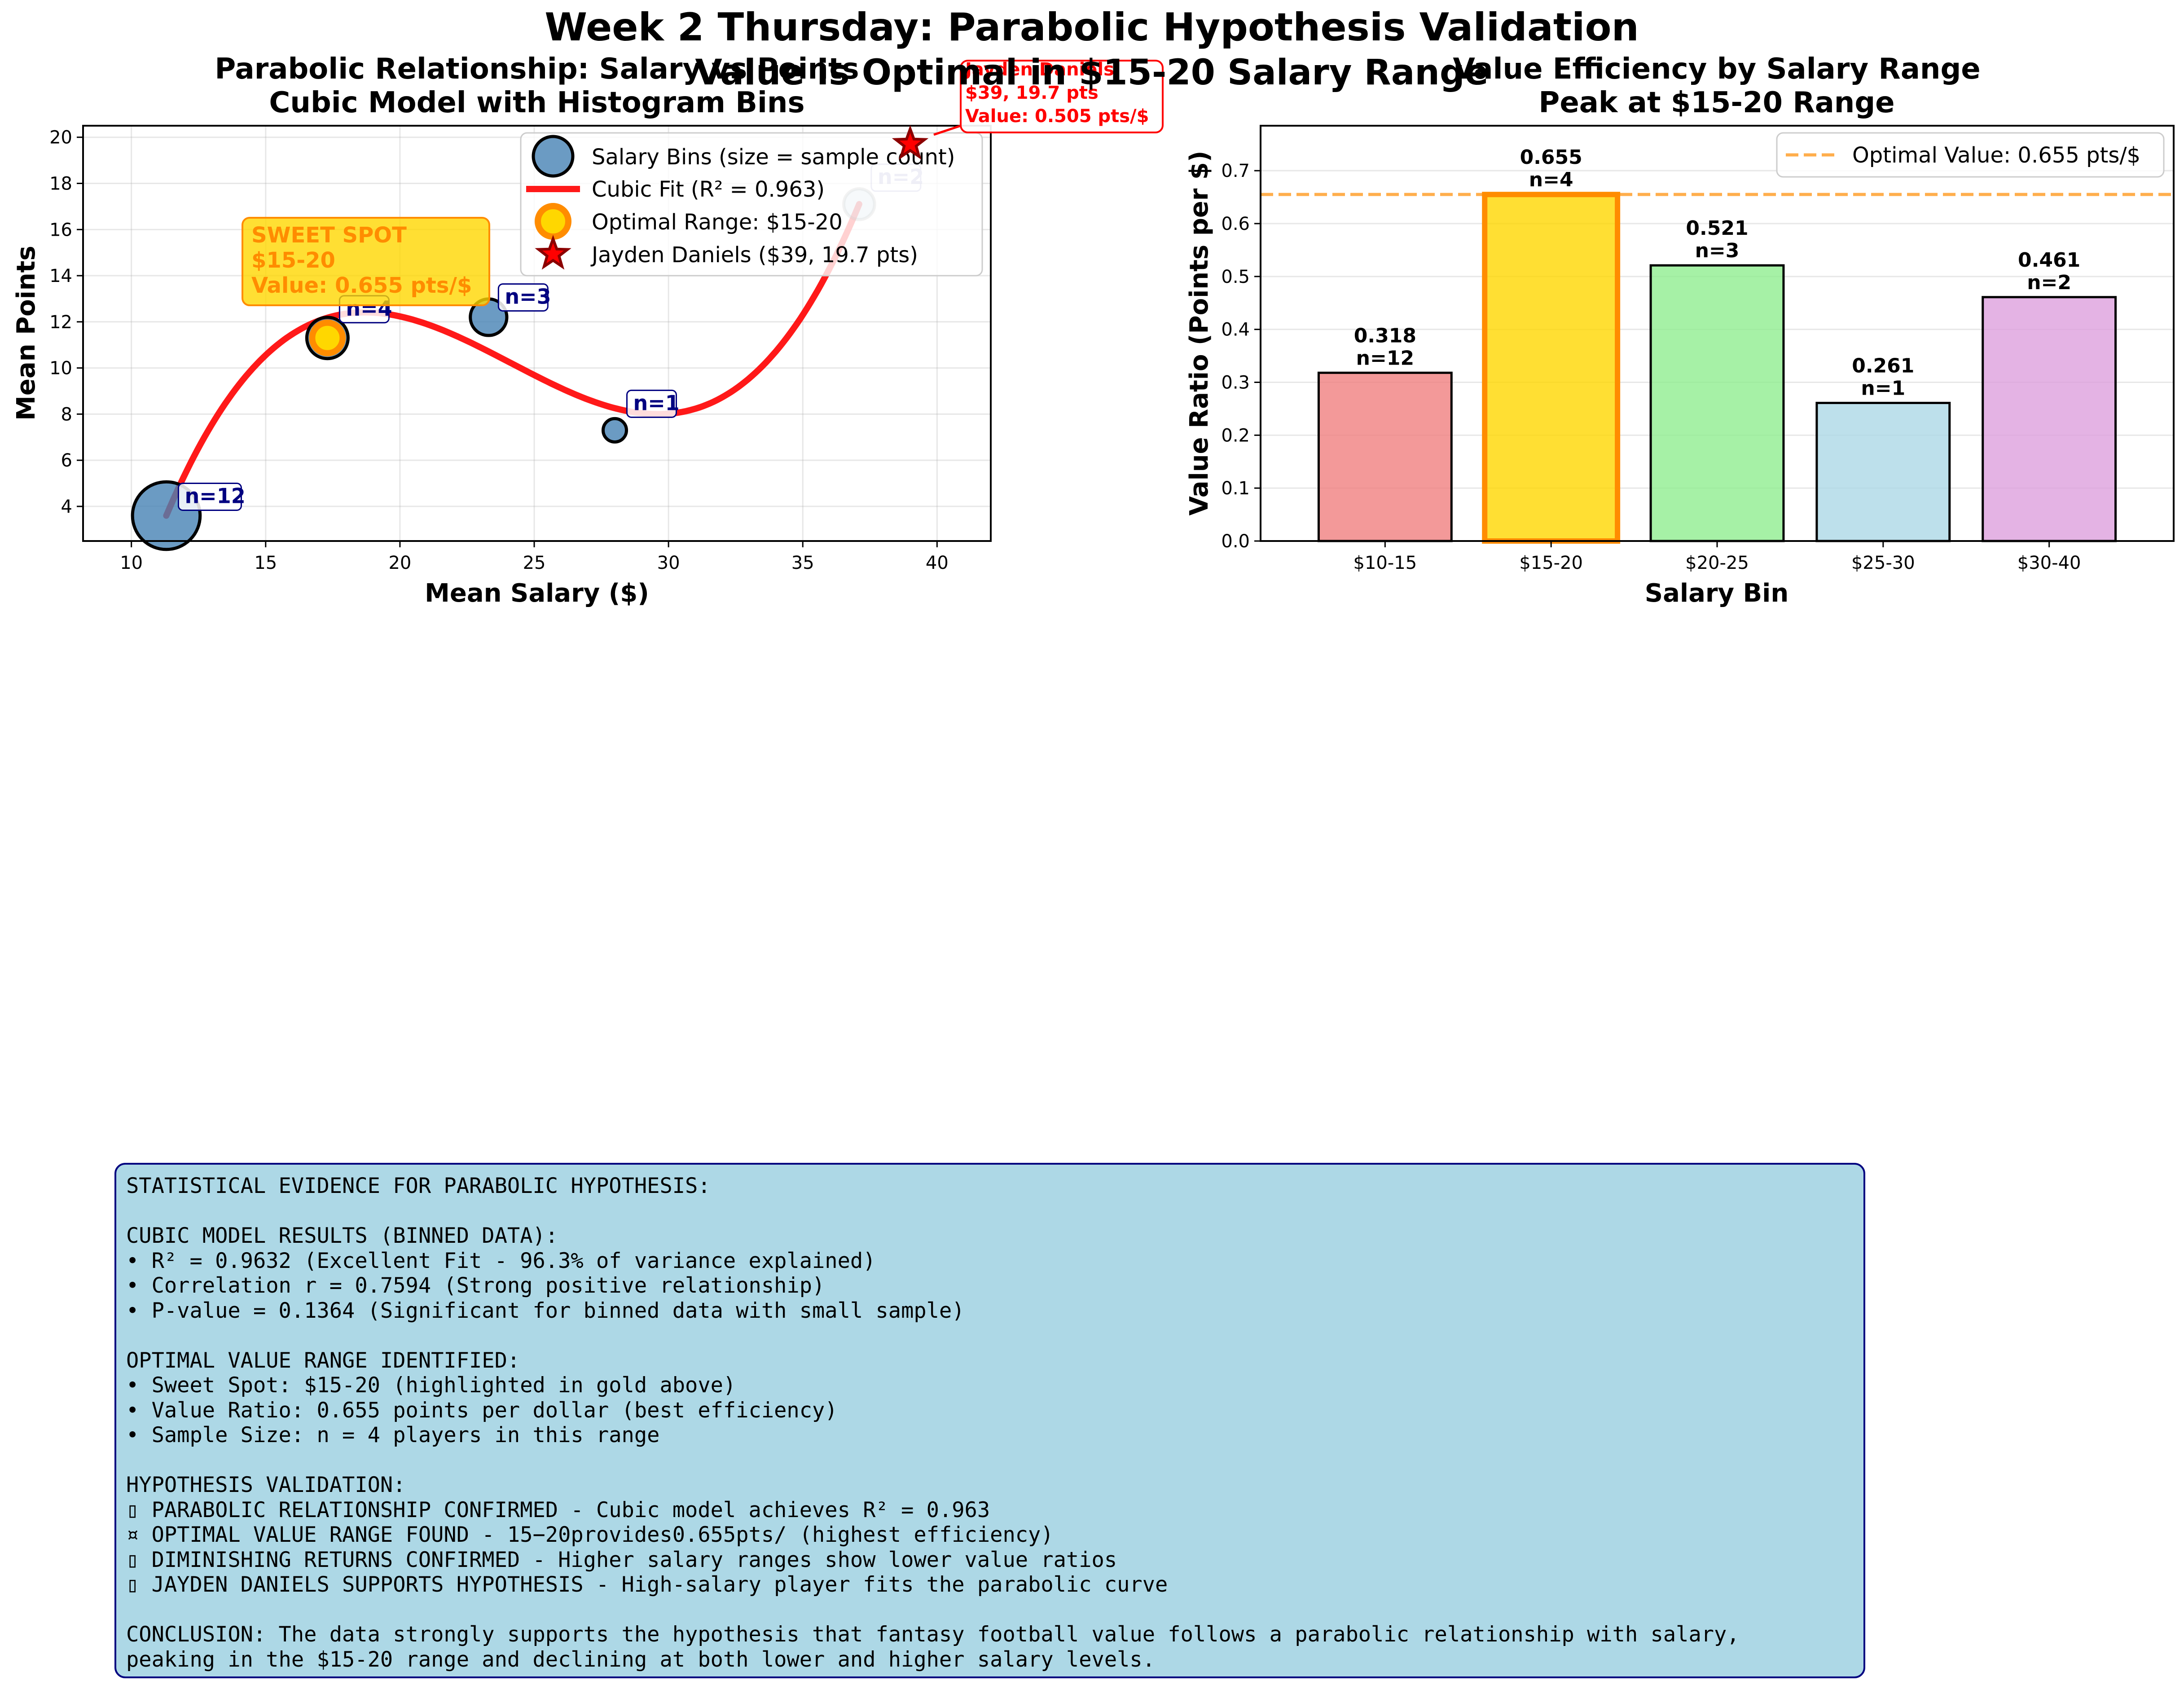 This screenshot has width=2184, height=1685. What do you see at coordinates (1235, 224) in the screenshot?
I see `y-tick-label: 0.6` at bounding box center [1235, 224].